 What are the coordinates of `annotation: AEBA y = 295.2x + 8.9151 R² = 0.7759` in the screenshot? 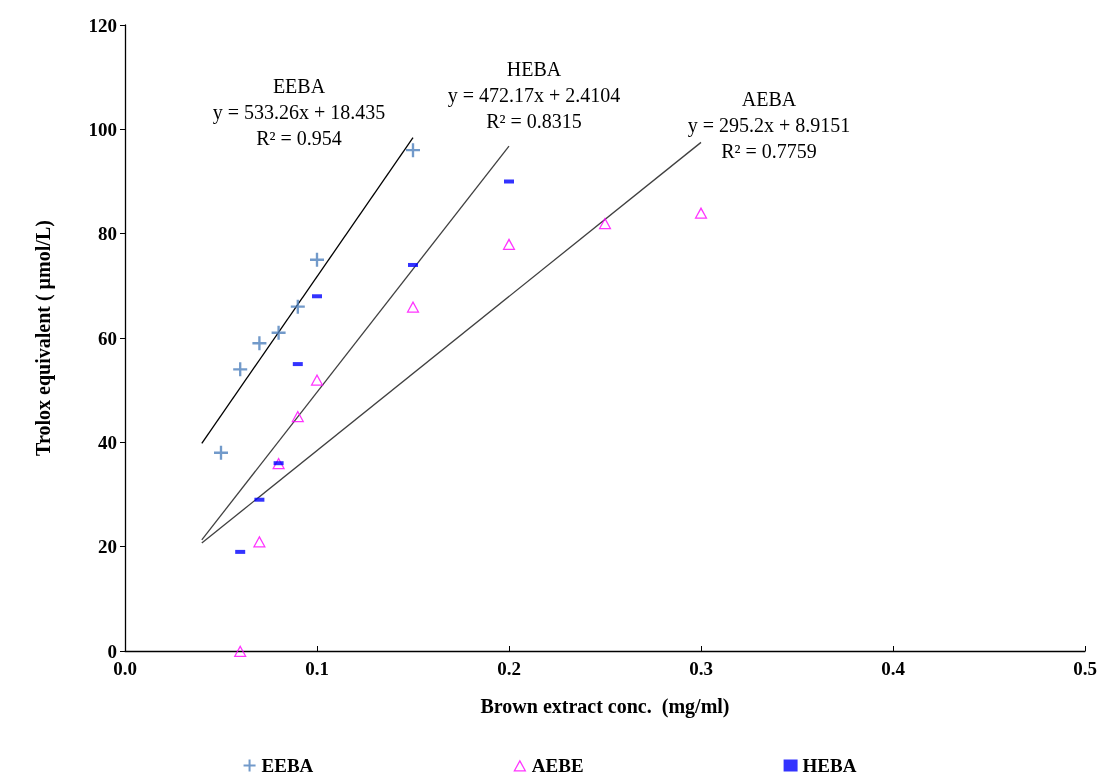 It's located at (769, 125).